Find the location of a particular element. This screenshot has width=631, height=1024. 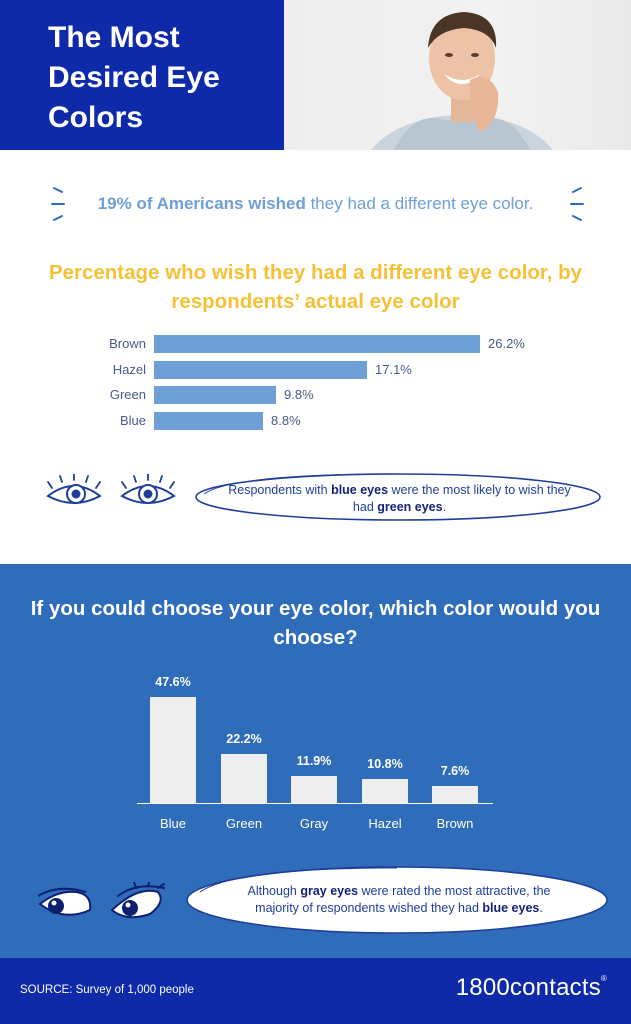

header-title-panel: The Most Desired Eye Colors is located at coordinates (142, 75).